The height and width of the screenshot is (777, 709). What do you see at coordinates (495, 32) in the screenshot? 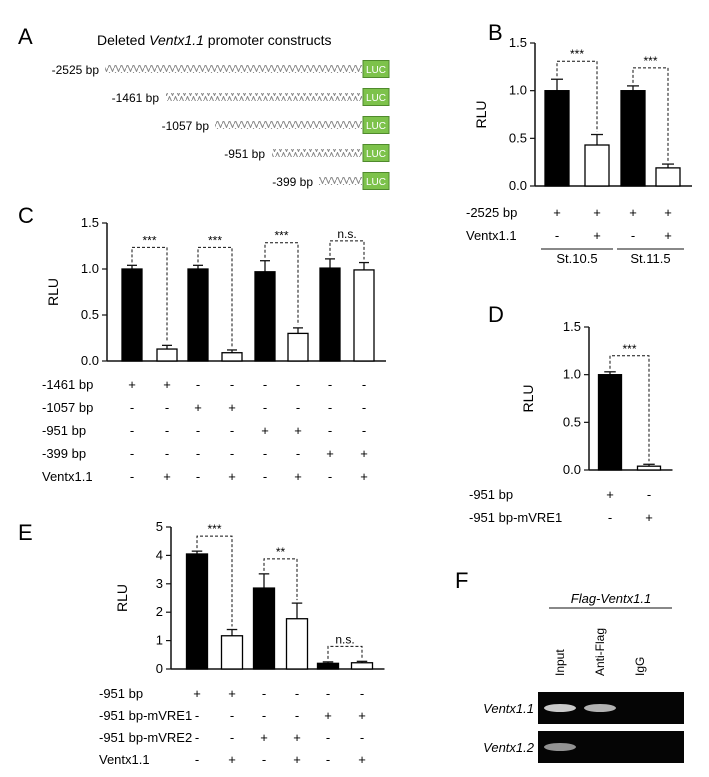
I see `panel-letter-b: B` at bounding box center [495, 32].